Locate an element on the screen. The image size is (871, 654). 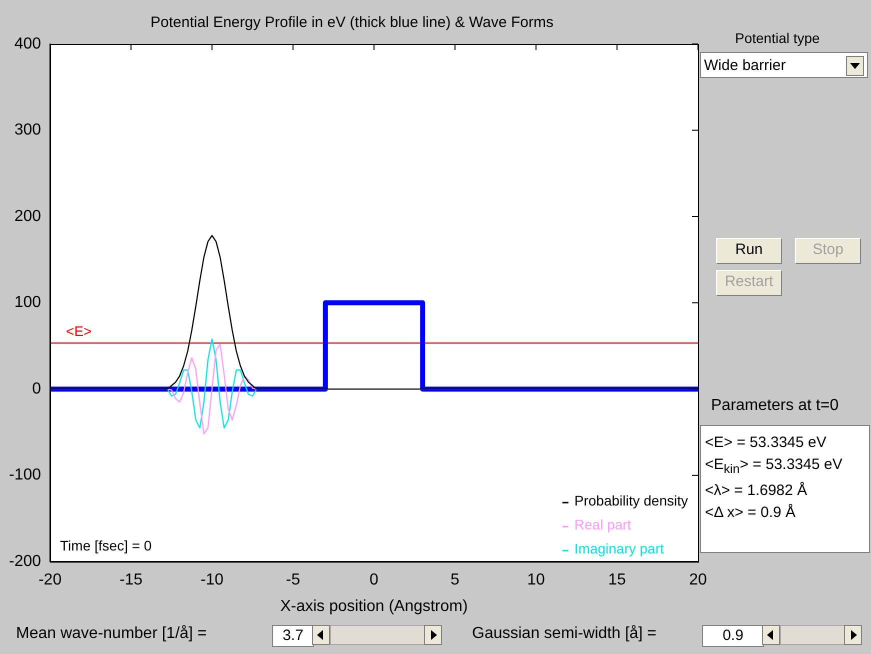
annotation: Time [fsec] = 0 is located at coordinates (106, 545).